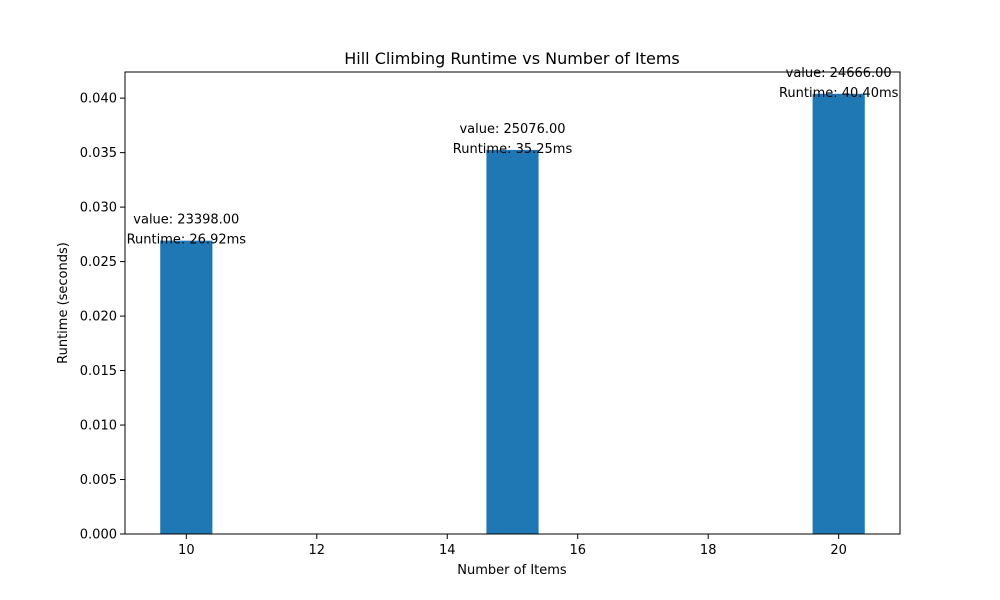 This screenshot has width=1000, height=600. I want to click on y-tick-label: 0.030, so click(98, 208).